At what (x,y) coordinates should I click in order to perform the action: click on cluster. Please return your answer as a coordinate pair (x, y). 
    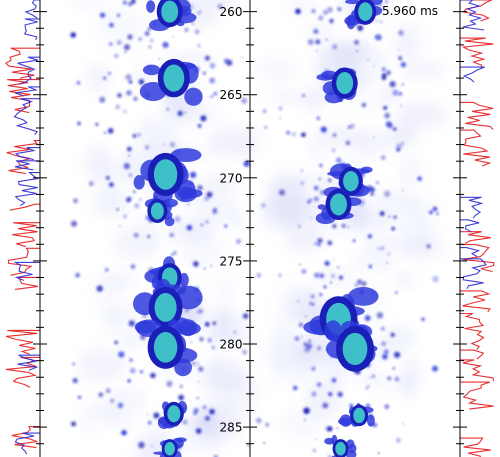
    Looking at the image, I should click on (172, 415).